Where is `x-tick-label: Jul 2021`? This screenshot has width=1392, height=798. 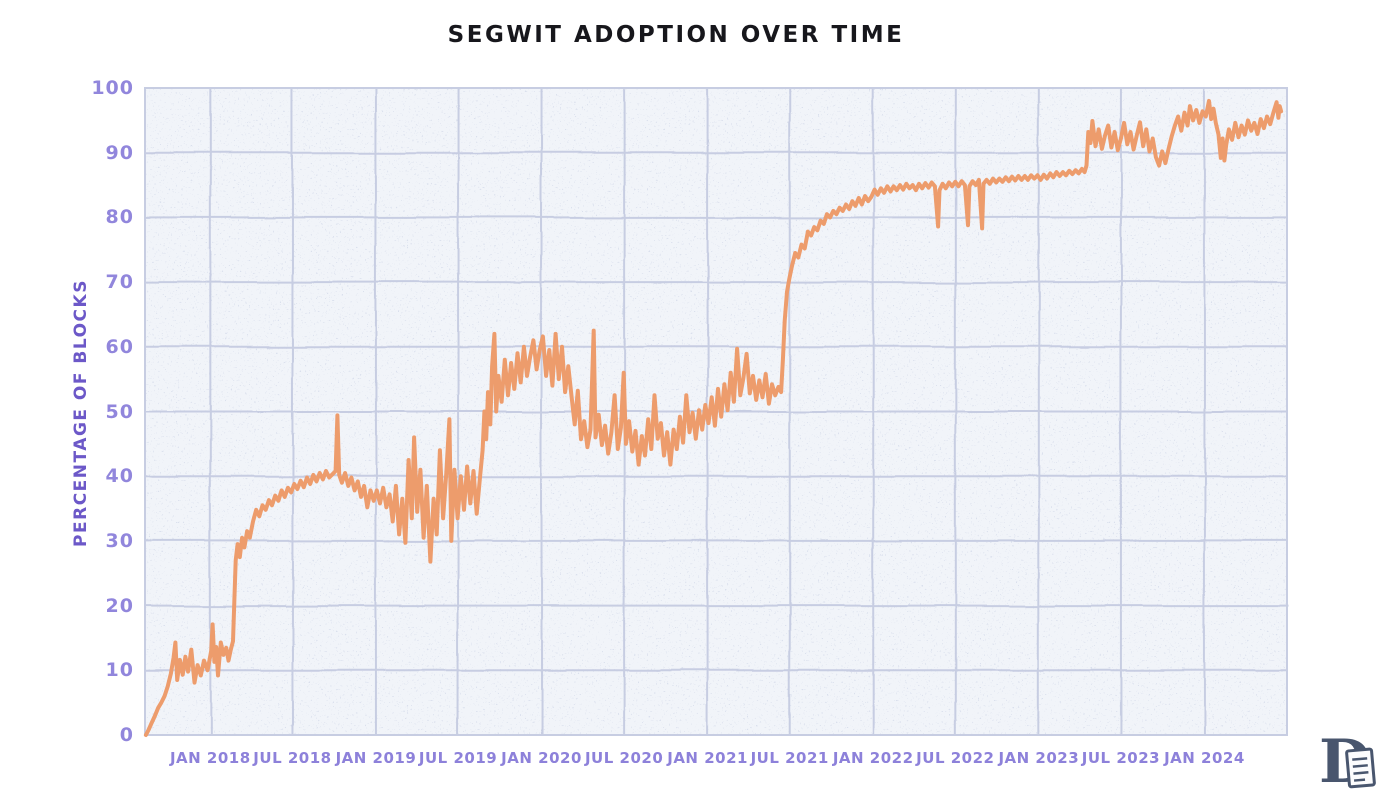
x-tick-label: Jul 2021 is located at coordinates (789, 758).